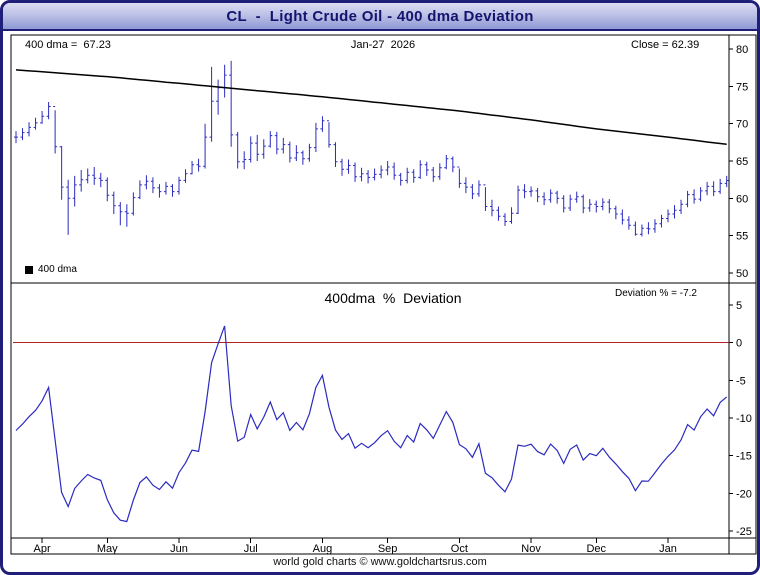 The width and height of the screenshot is (760, 575). Describe the element at coordinates (57, 269) in the screenshot. I see `ma-legend-label: 400 dma` at that location.